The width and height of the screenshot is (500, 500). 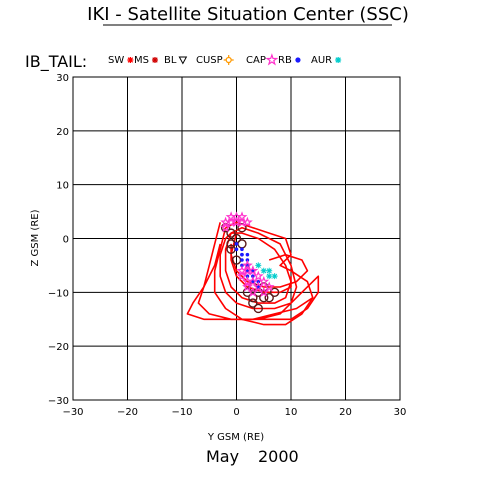 I want to click on series-ms, so click(x=253, y=273).